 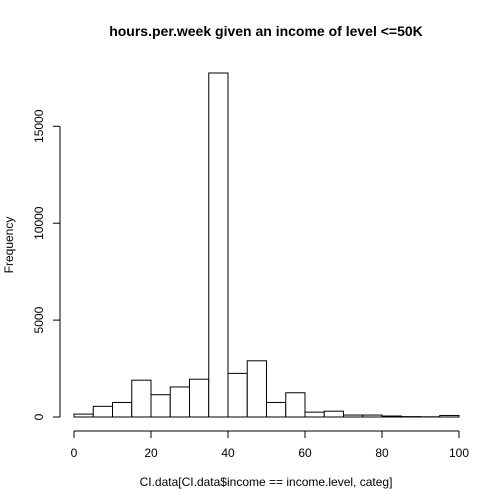 I want to click on y-tick-label: 15000, so click(x=39, y=126).